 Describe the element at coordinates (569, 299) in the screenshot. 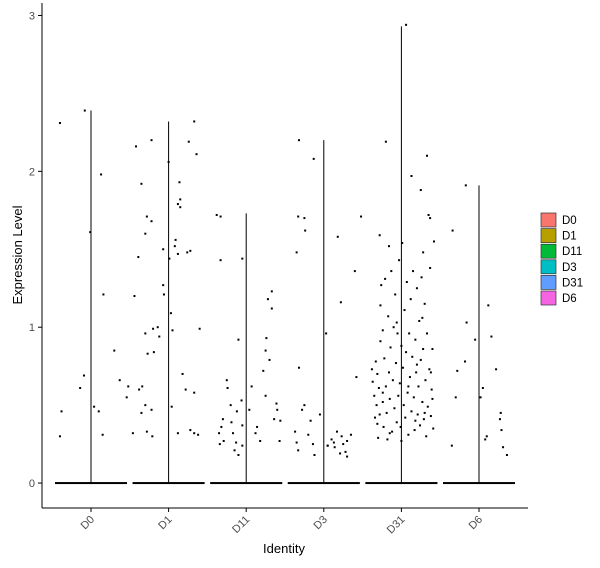

I see `legend-label: D6` at that location.